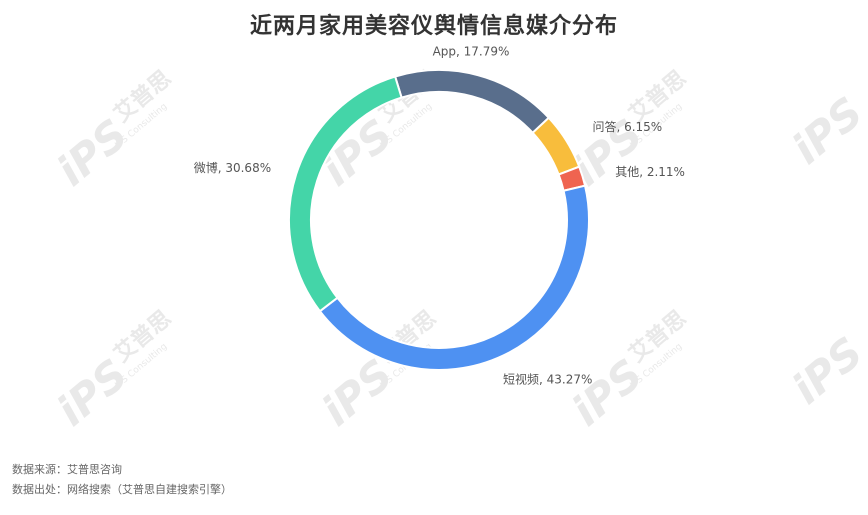 The height and width of the screenshot is (515, 868). Describe the element at coordinates (433, 26) in the screenshot. I see `chart-title: 近两月家用美容仪舆情信息媒介分布` at that location.